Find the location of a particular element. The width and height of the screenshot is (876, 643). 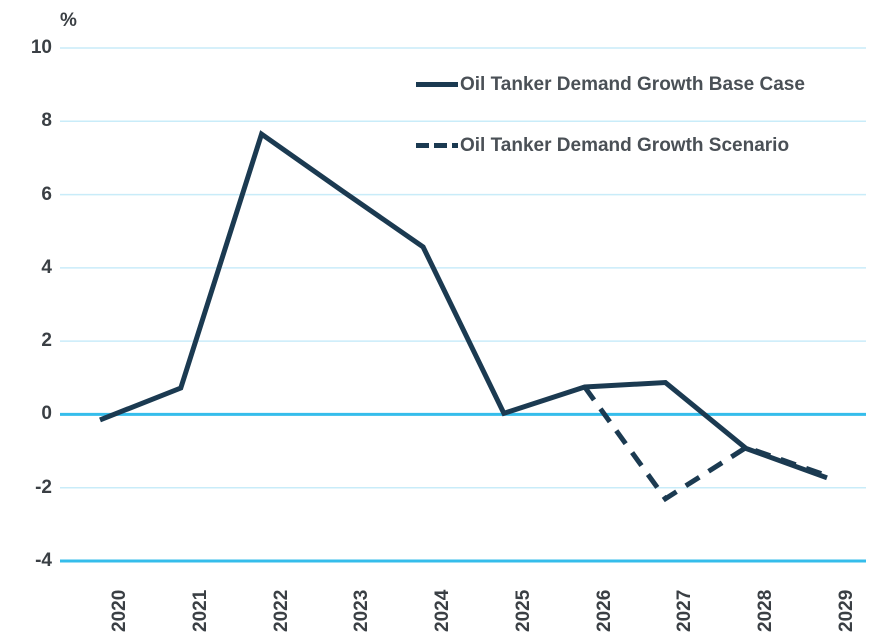

legend-label-scenario: Oil Tanker Demand Growth Scenario is located at coordinates (625, 145).